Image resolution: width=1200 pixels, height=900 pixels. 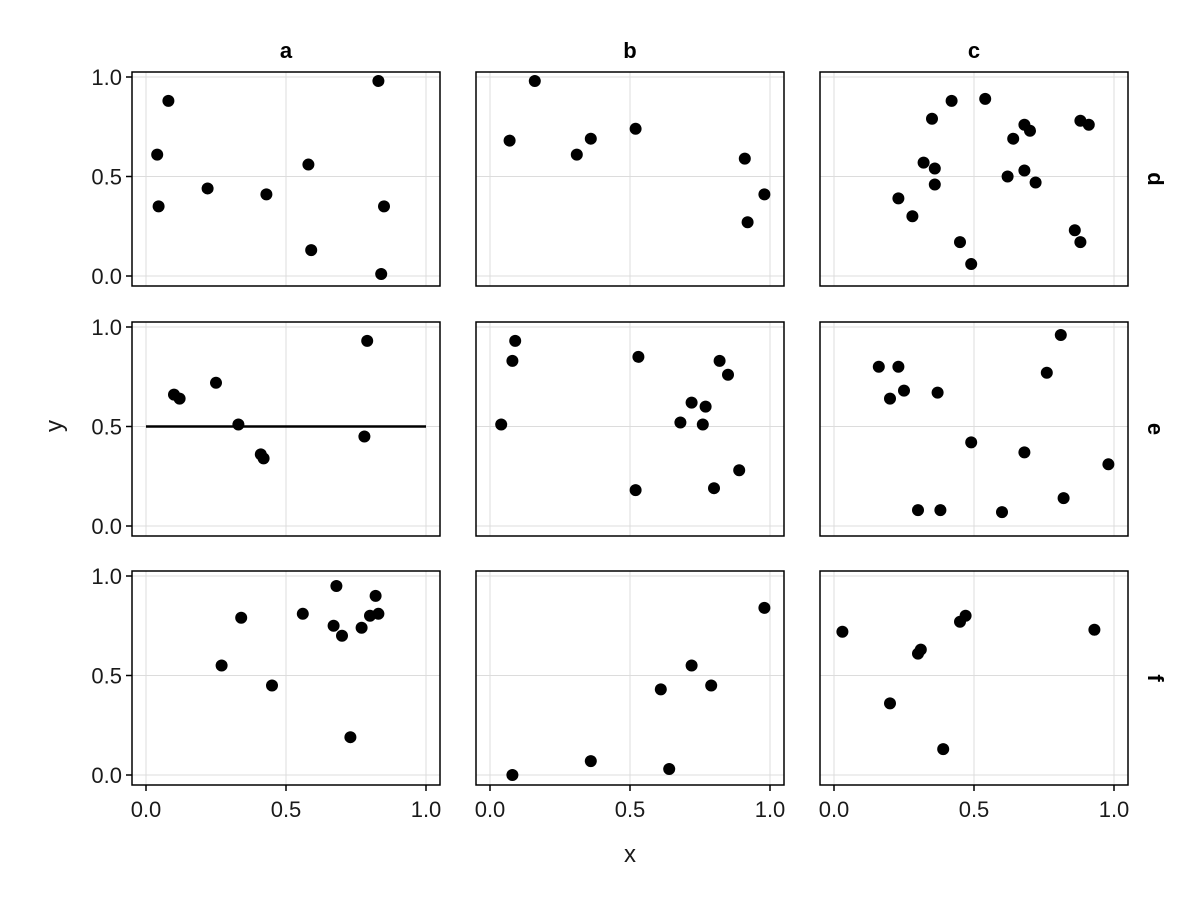 I want to click on panel-e-a: 0.0 0.5 1.0, so click(x=266, y=427).